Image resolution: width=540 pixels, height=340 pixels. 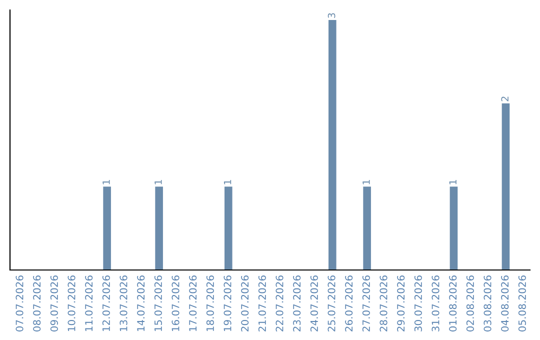 I want to click on x-tick-label: 03.08.2026, so click(x=488, y=303).